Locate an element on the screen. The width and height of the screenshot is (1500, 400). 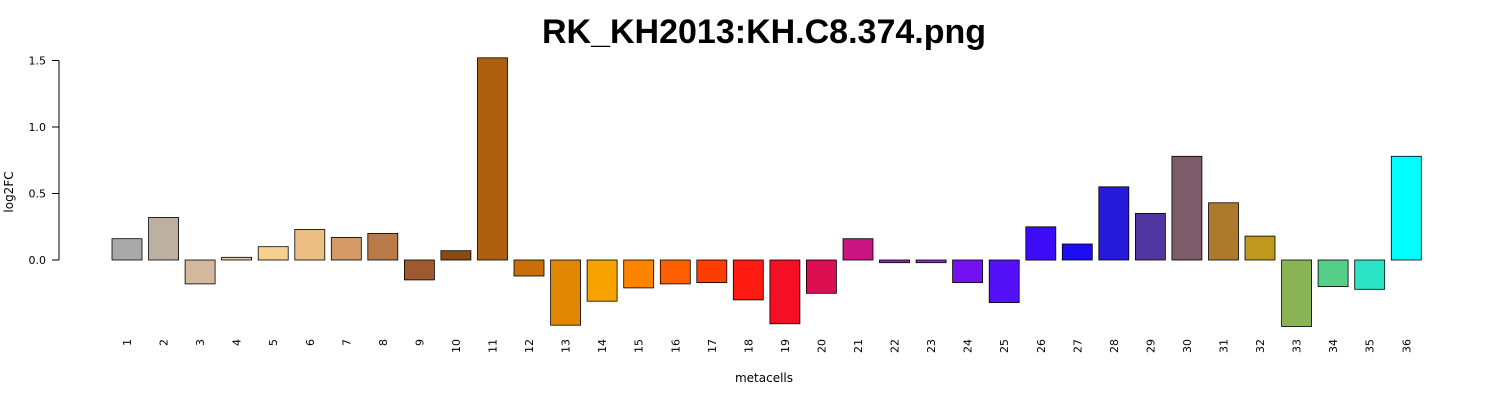
x-axis-label: metacells is located at coordinates (764, 378).